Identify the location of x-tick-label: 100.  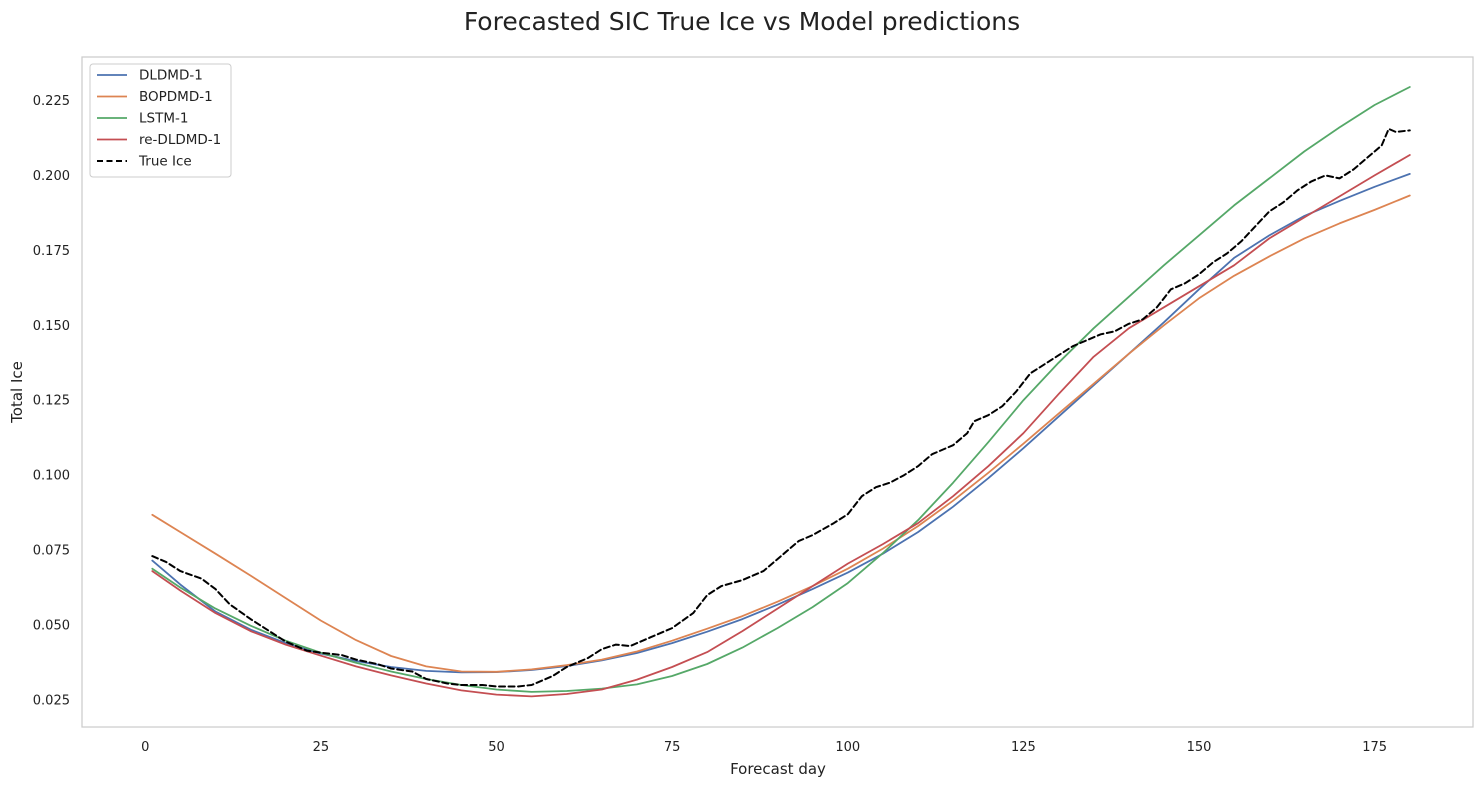
(847, 747).